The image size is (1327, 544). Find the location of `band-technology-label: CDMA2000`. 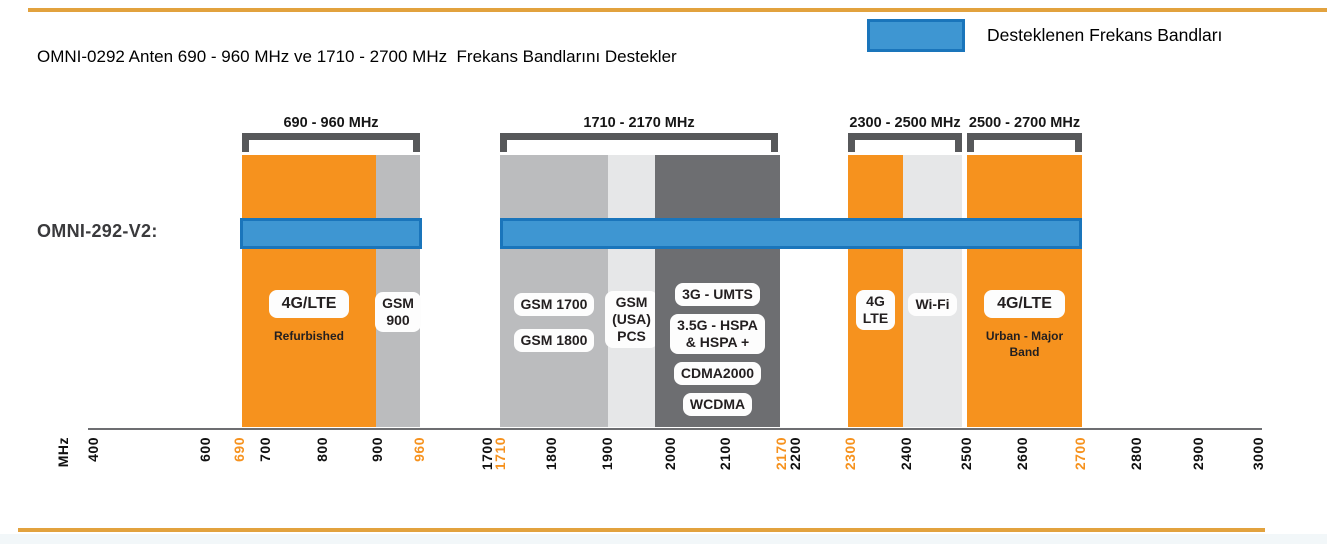

band-technology-label: CDMA2000 is located at coordinates (717, 373).